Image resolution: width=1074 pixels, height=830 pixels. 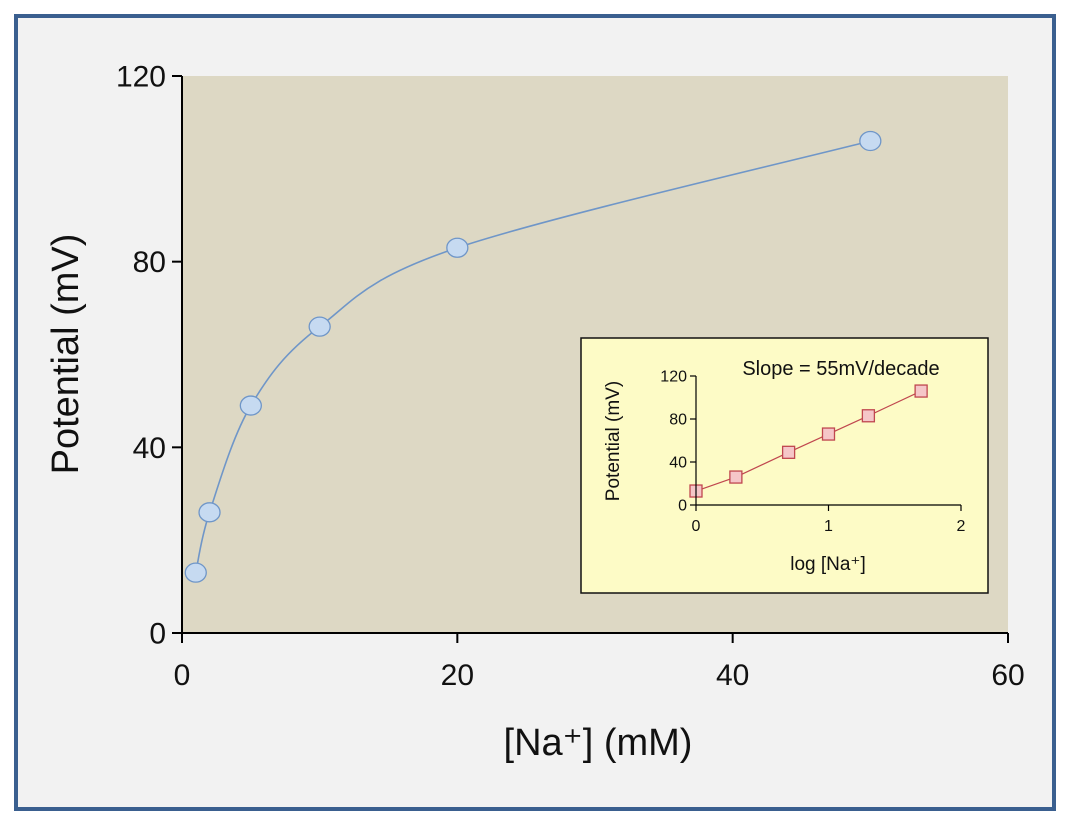 What do you see at coordinates (682, 506) in the screenshot?
I see `inset-y-tick-label: 0` at bounding box center [682, 506].